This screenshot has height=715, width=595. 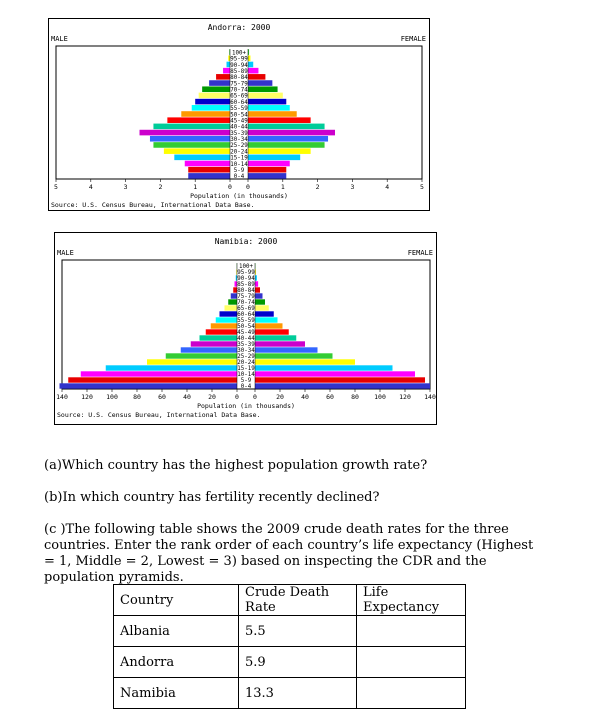 What do you see at coordinates (160, 187) in the screenshot?
I see `tick-label: 2` at bounding box center [160, 187].